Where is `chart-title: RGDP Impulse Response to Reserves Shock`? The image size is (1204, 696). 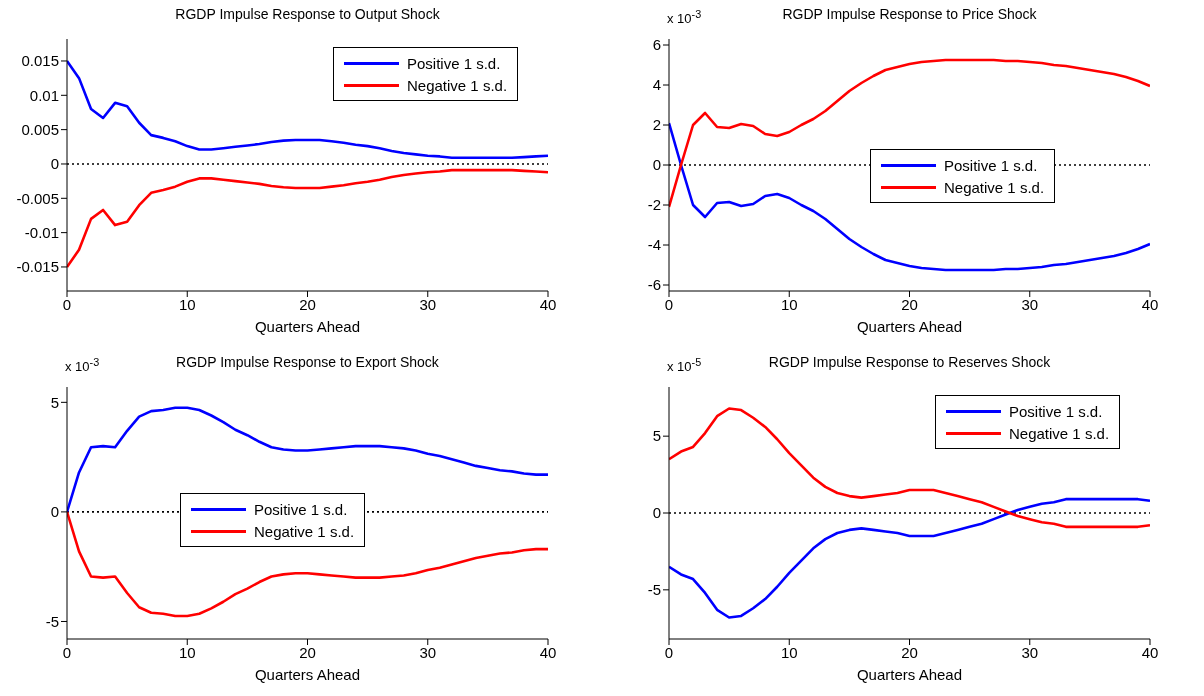
chart-title: RGDP Impulse Response to Reserves Shock is located at coordinates (909, 362).